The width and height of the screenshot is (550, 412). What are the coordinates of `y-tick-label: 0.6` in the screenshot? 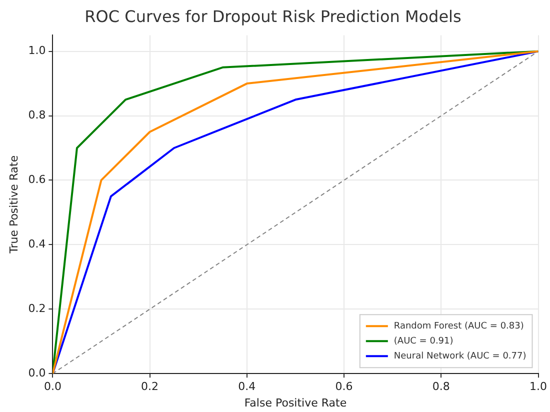 It's located at (37, 179).